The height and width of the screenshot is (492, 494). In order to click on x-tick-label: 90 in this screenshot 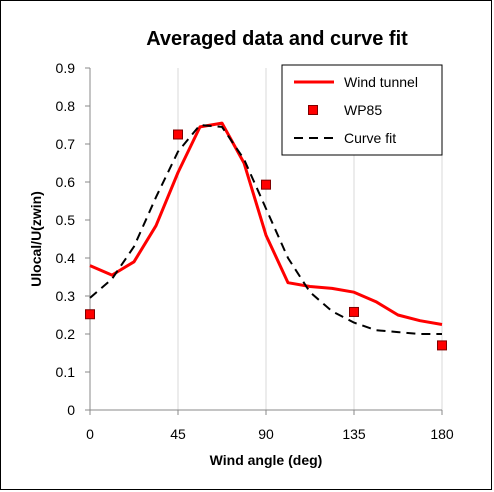, I will do `click(266, 434)`.